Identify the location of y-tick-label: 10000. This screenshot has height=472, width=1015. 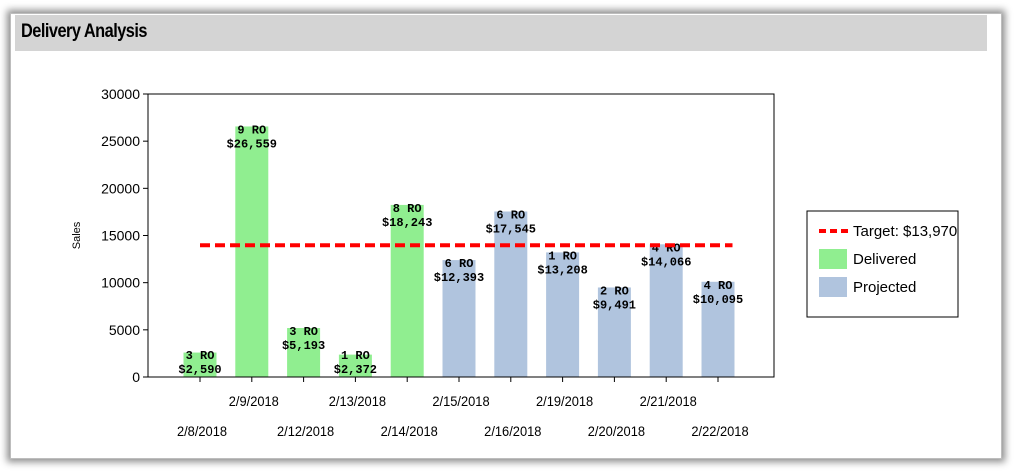
(120, 283).